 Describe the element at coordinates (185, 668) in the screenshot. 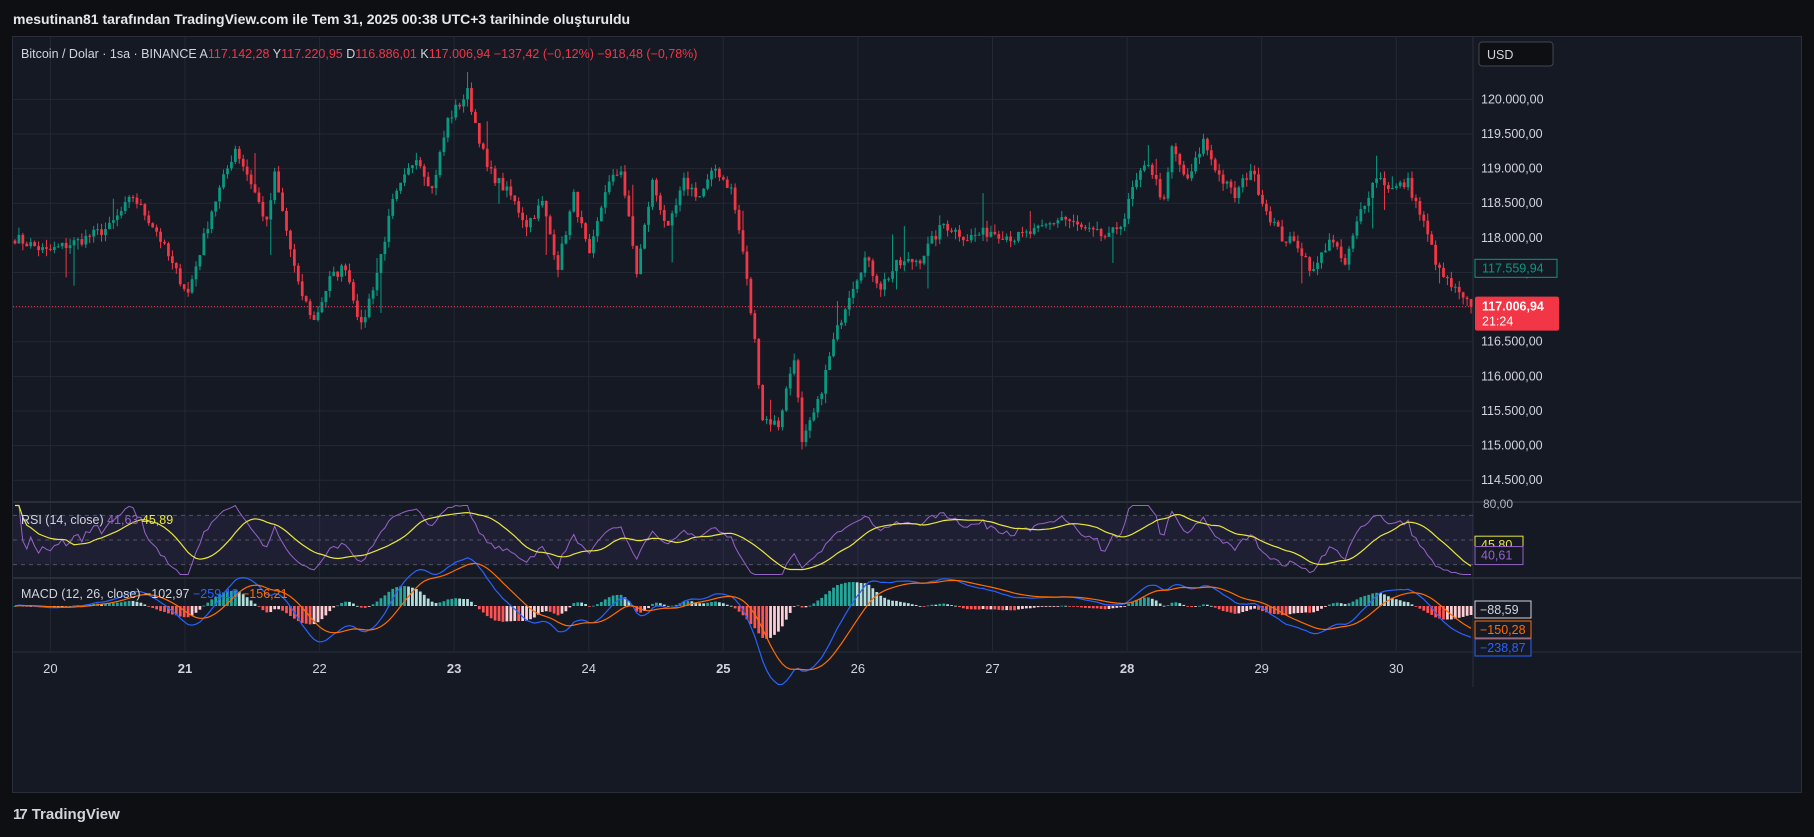

I see `time-tick-label: 21` at that location.